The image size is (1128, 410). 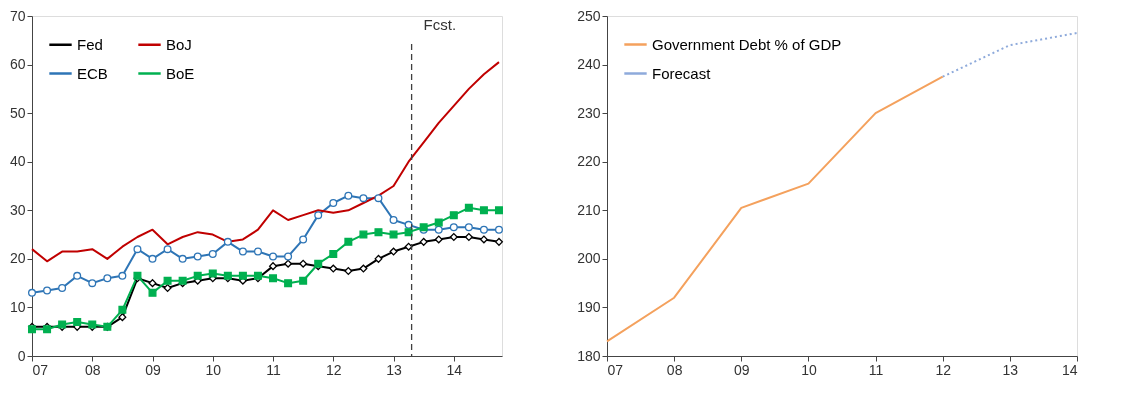 I want to click on y-tick-label: 180, so click(x=589, y=355).